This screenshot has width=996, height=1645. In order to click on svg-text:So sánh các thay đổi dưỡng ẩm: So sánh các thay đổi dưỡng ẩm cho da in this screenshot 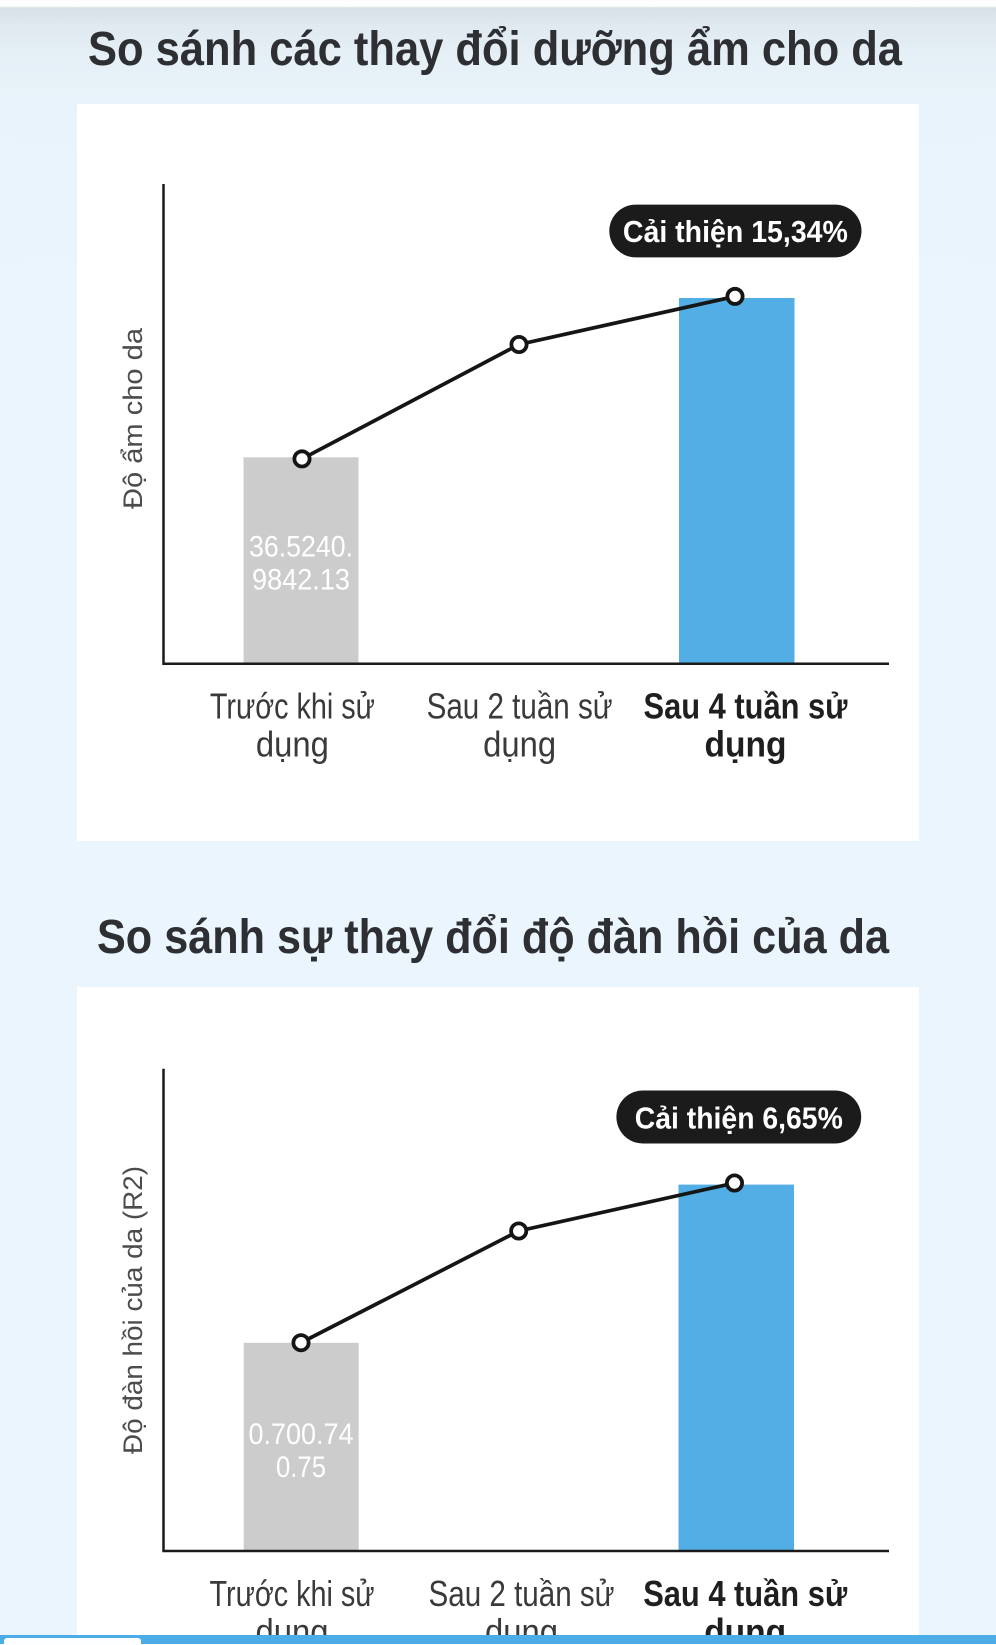, I will do `click(495, 49)`.